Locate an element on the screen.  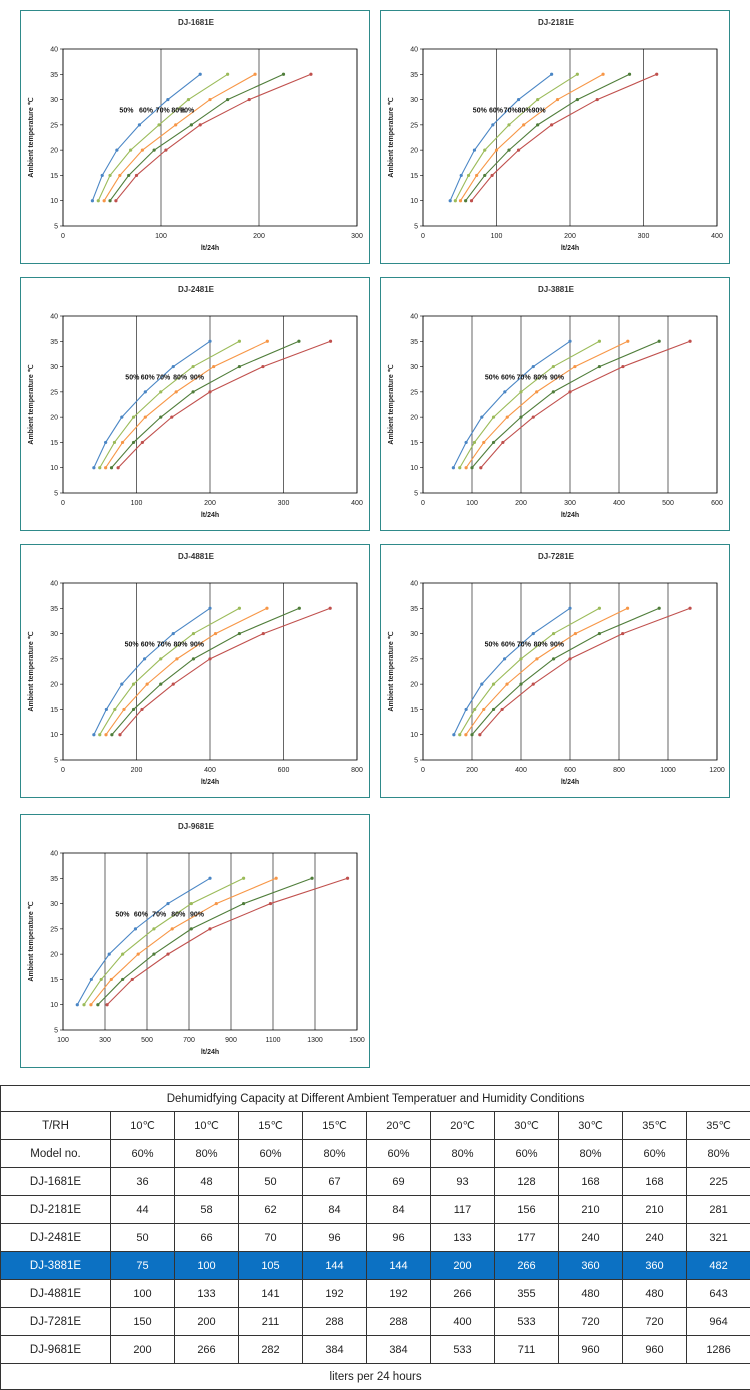
table-cell: 720 is located at coordinates (655, 1322).